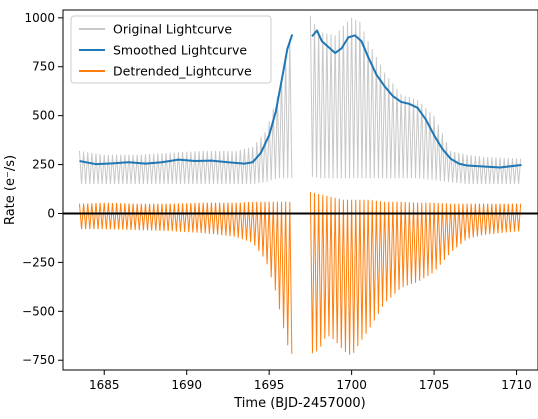 This screenshot has height=419, width=538. I want to click on y-tick-label: 500, so click(43, 116).